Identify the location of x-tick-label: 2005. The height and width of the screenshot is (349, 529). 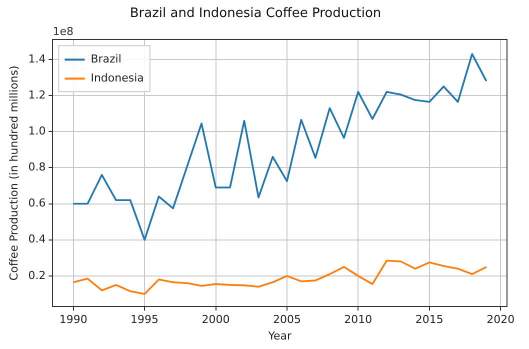
(286, 319).